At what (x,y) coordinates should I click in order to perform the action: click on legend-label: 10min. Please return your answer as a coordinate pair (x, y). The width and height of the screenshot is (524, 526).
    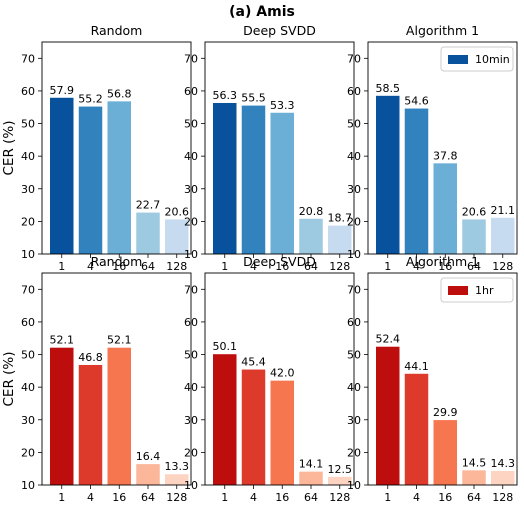
    Looking at the image, I should click on (492, 59).